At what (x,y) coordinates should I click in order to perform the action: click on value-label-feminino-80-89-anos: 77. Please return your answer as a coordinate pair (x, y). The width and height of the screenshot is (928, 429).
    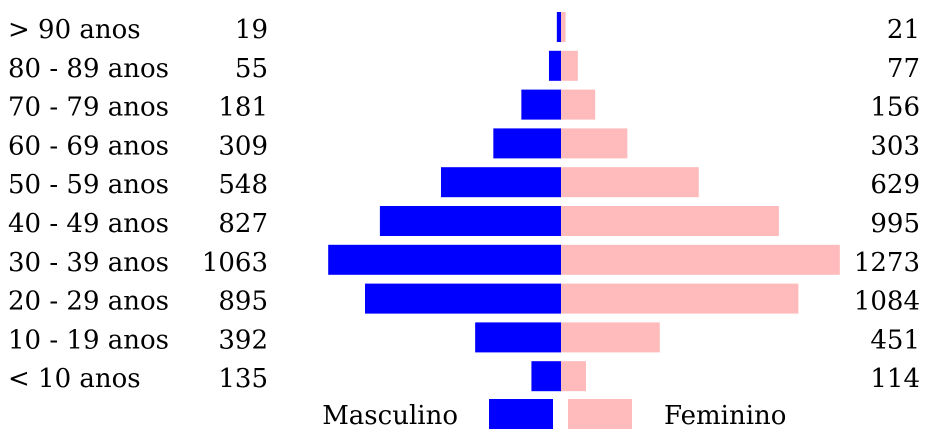
    Looking at the image, I should click on (903, 69).